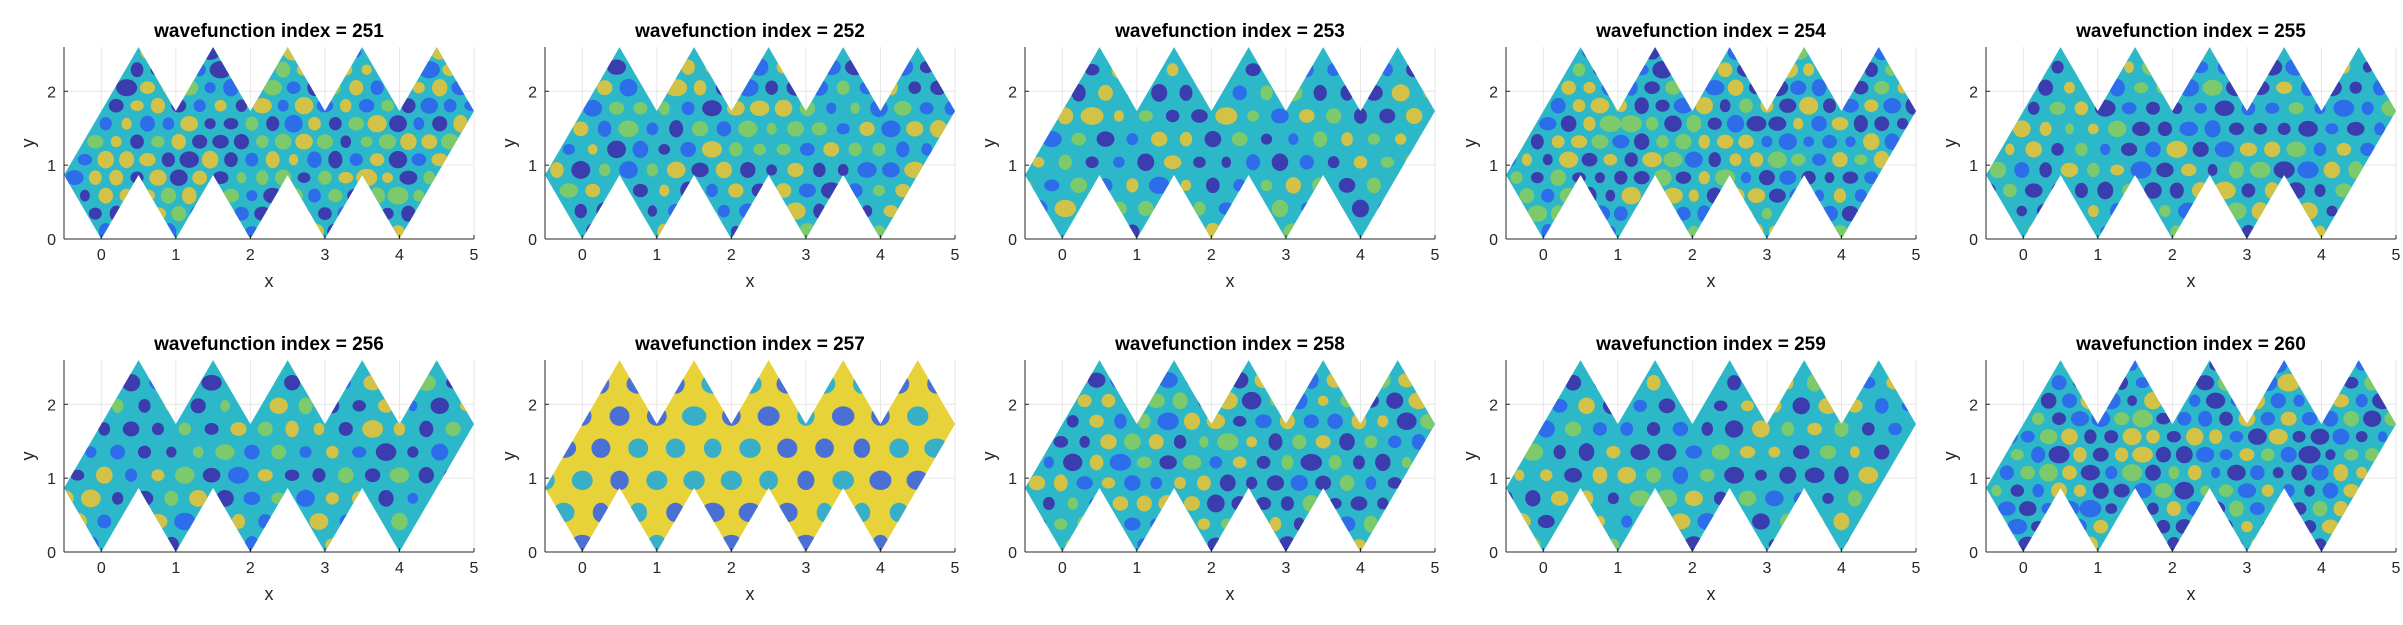  Describe the element at coordinates (2172, 255) in the screenshot. I see `x-tick-label: 2` at that location.